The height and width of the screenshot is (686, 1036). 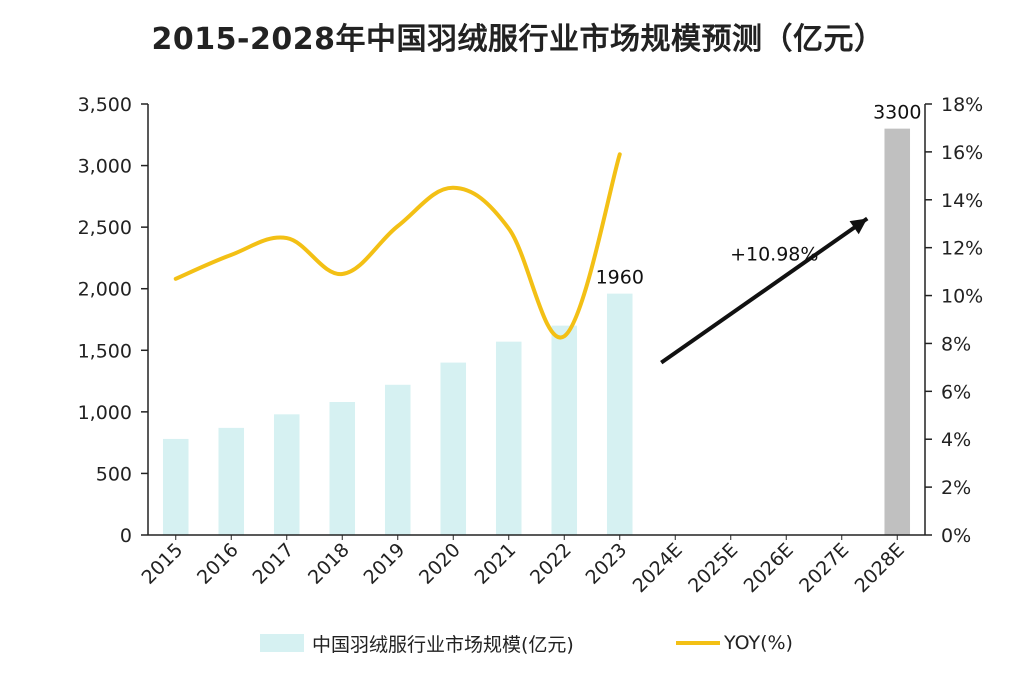 What do you see at coordinates (385, 564) in the screenshot?
I see `x-axis-tick-label: 2019` at bounding box center [385, 564].